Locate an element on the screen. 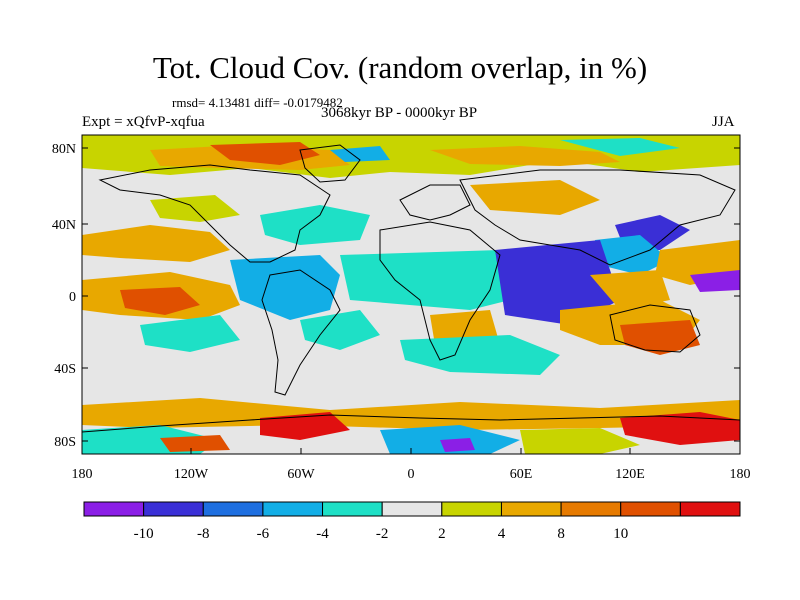 This screenshot has width=800, height=600. anomaly-blob-asia-orange is located at coordinates (535, 197).